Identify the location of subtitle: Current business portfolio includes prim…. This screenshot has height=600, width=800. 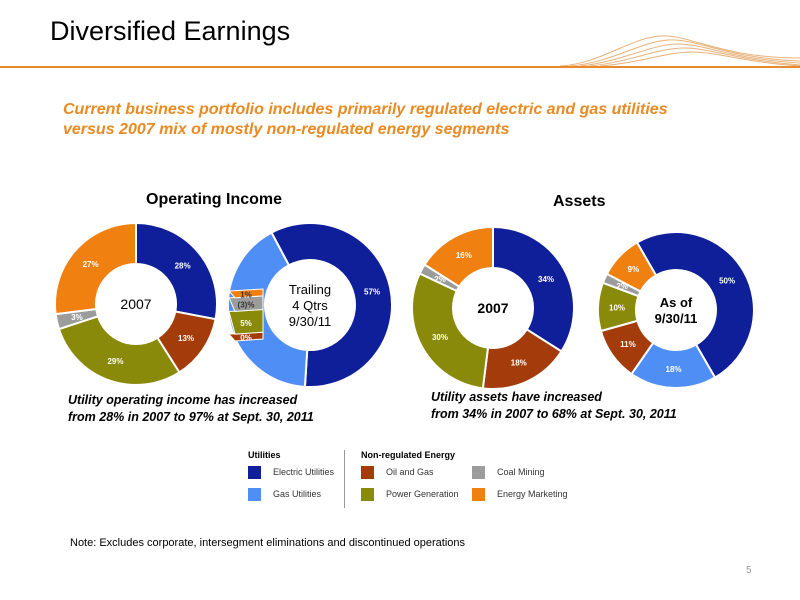
(413, 120).